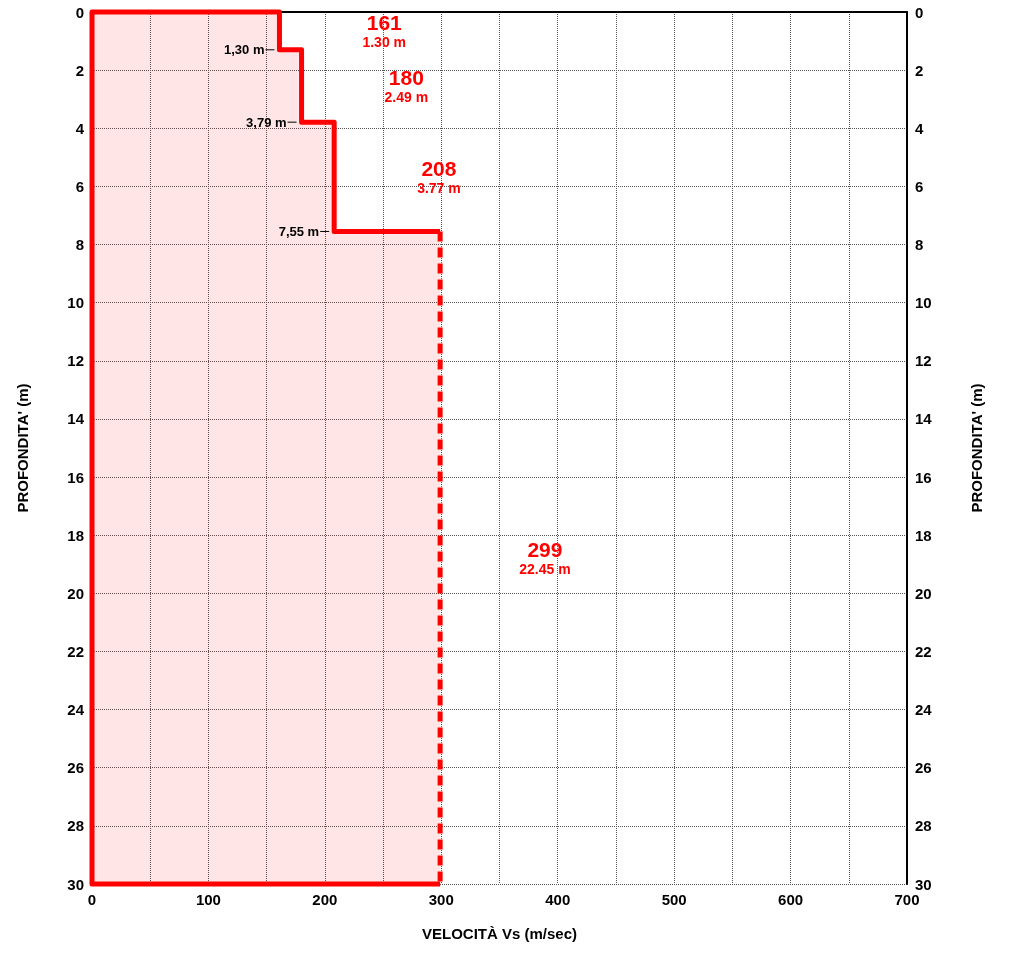  What do you see at coordinates (545, 557) in the screenshot?
I see `annotation: 299 22.45 m` at bounding box center [545, 557].